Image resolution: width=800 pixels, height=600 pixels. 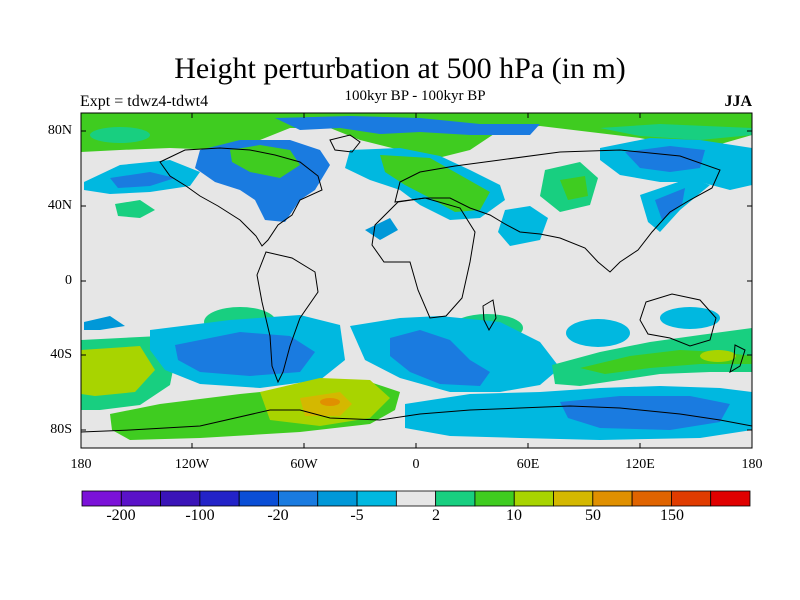 What do you see at coordinates (514, 515) in the screenshot?
I see `colorbar-label: 10` at bounding box center [514, 515].